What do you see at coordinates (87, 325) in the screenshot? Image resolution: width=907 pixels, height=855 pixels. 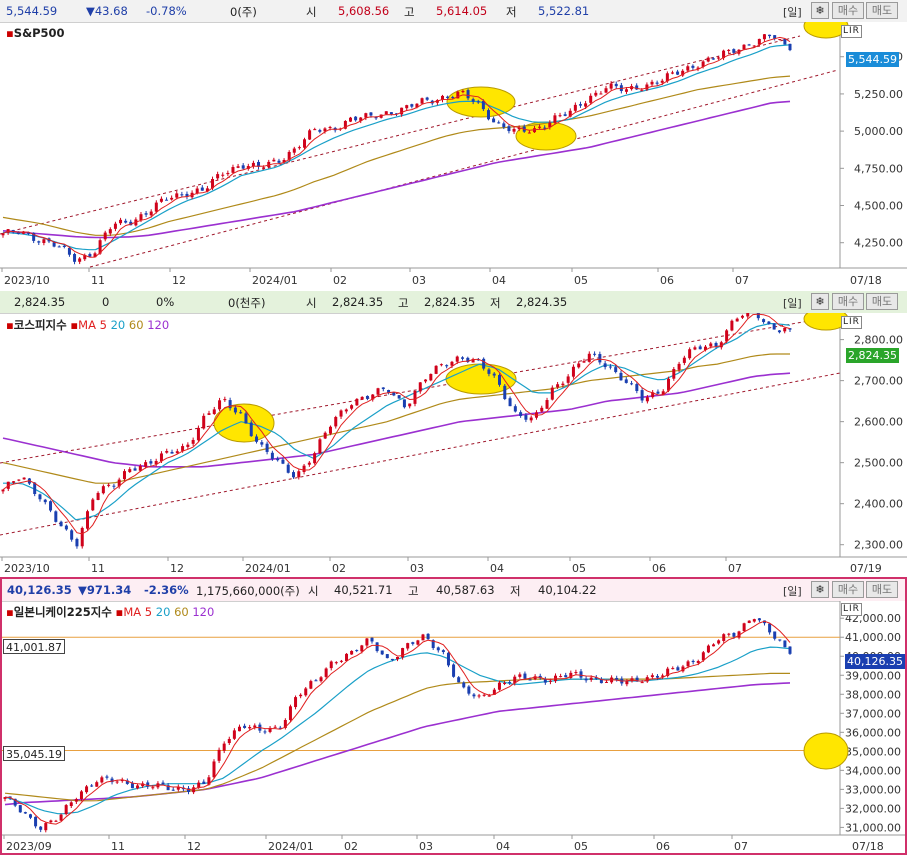 I see `ma-prefix: MA` at bounding box center [87, 325].